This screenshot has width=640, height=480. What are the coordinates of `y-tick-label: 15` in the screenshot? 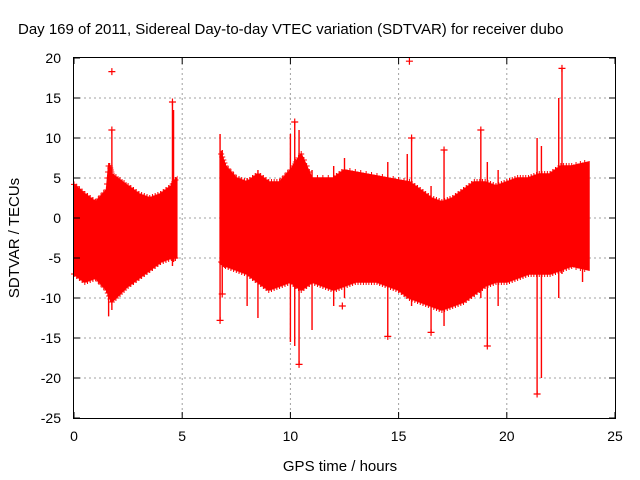 It's located at (53, 98).